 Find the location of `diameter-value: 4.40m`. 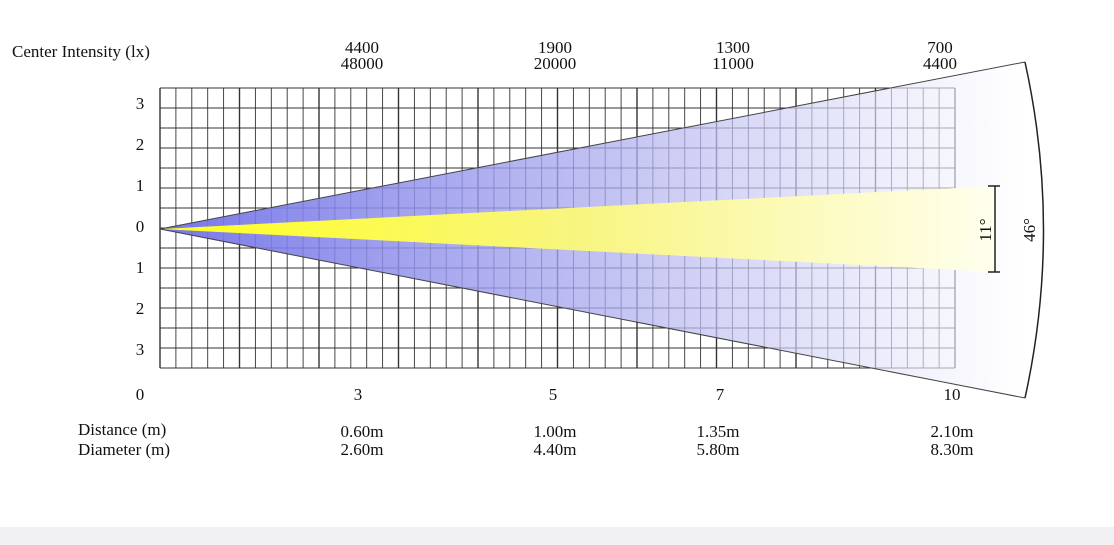

diameter-value: 4.40m is located at coordinates (555, 449).